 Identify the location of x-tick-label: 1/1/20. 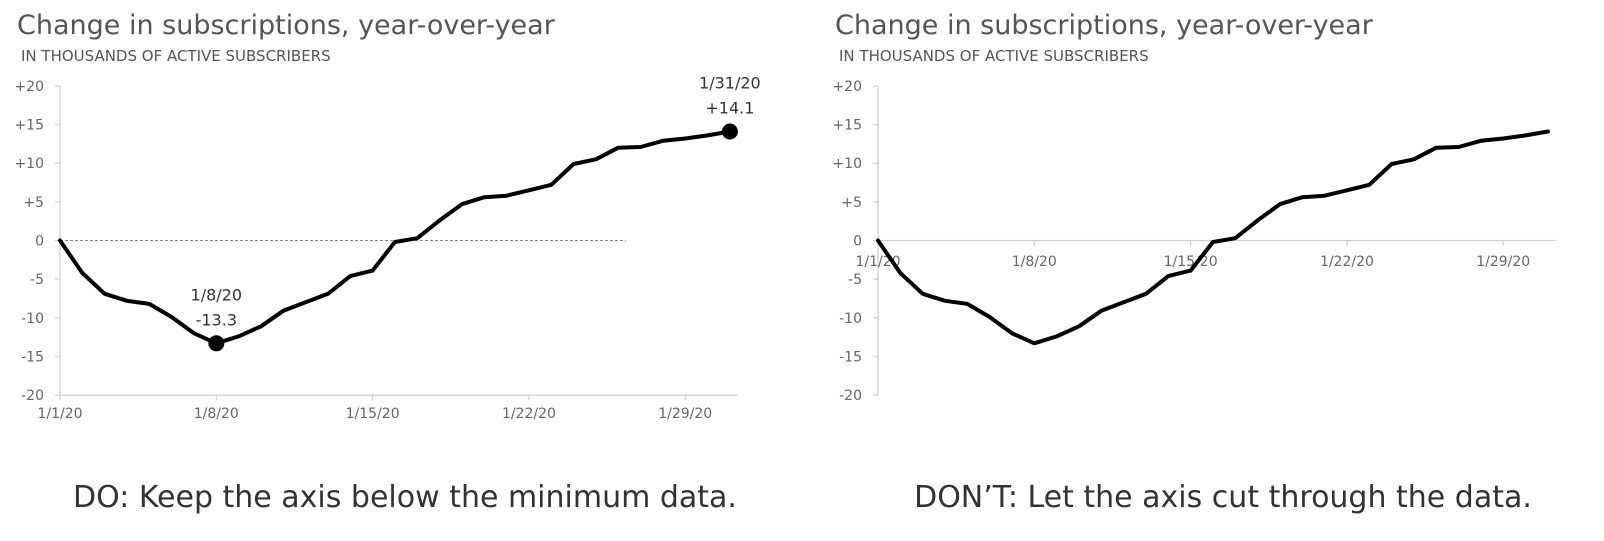
(59, 414).